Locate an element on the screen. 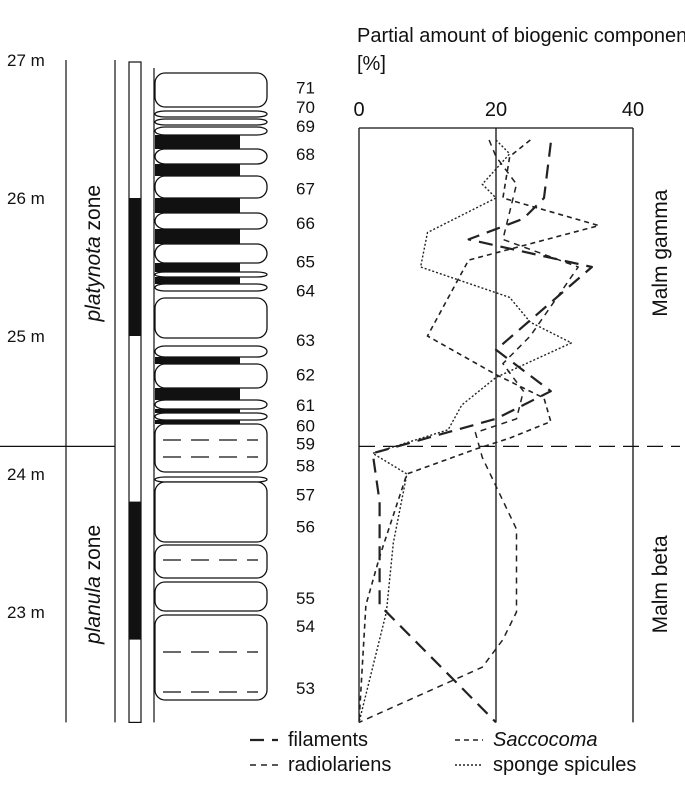 The image size is (685, 801). bed-number: 71 is located at coordinates (305, 88).